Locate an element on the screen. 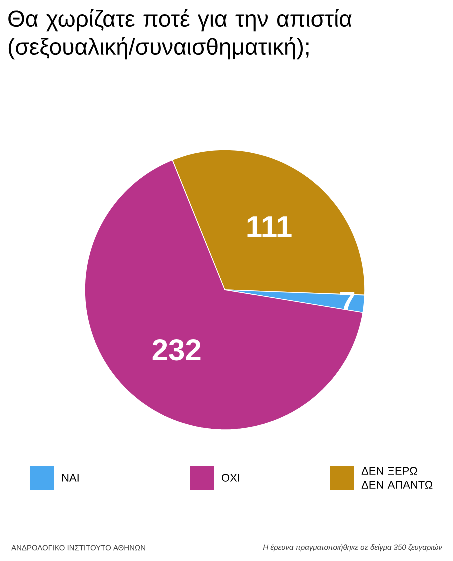 Image resolution: width=453 pixels, height=561 pixels. legend-label: ΟΧΙ is located at coordinates (231, 478).